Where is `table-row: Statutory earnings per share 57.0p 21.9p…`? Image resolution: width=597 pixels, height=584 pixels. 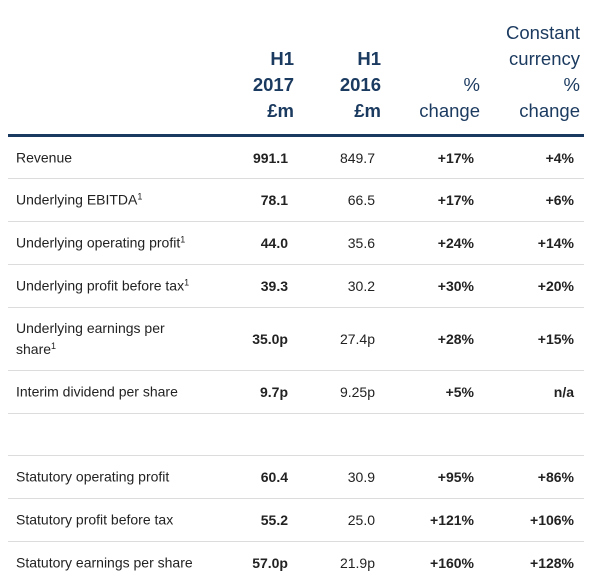 table-row: Statutory earnings per share 57.0p 21.9p… is located at coordinates (296, 563).